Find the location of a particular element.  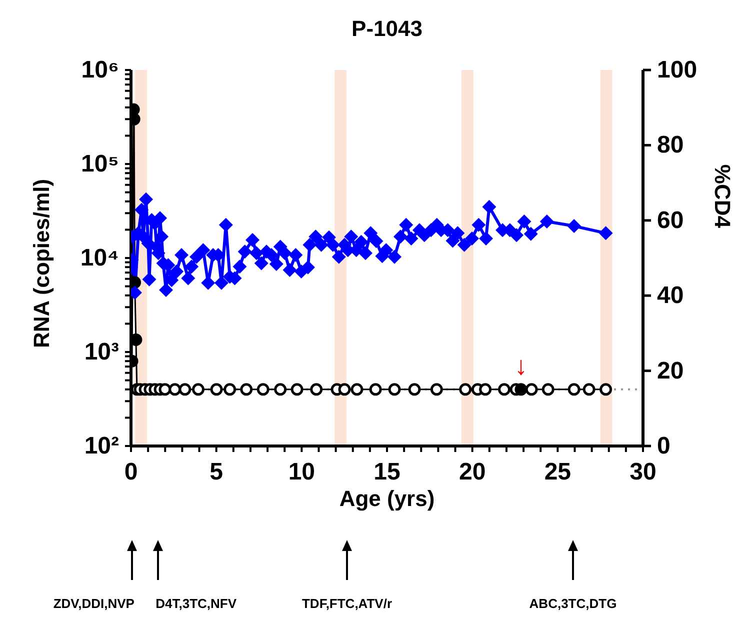

y-tick-label: 10⁶ is located at coordinates (100, 70).